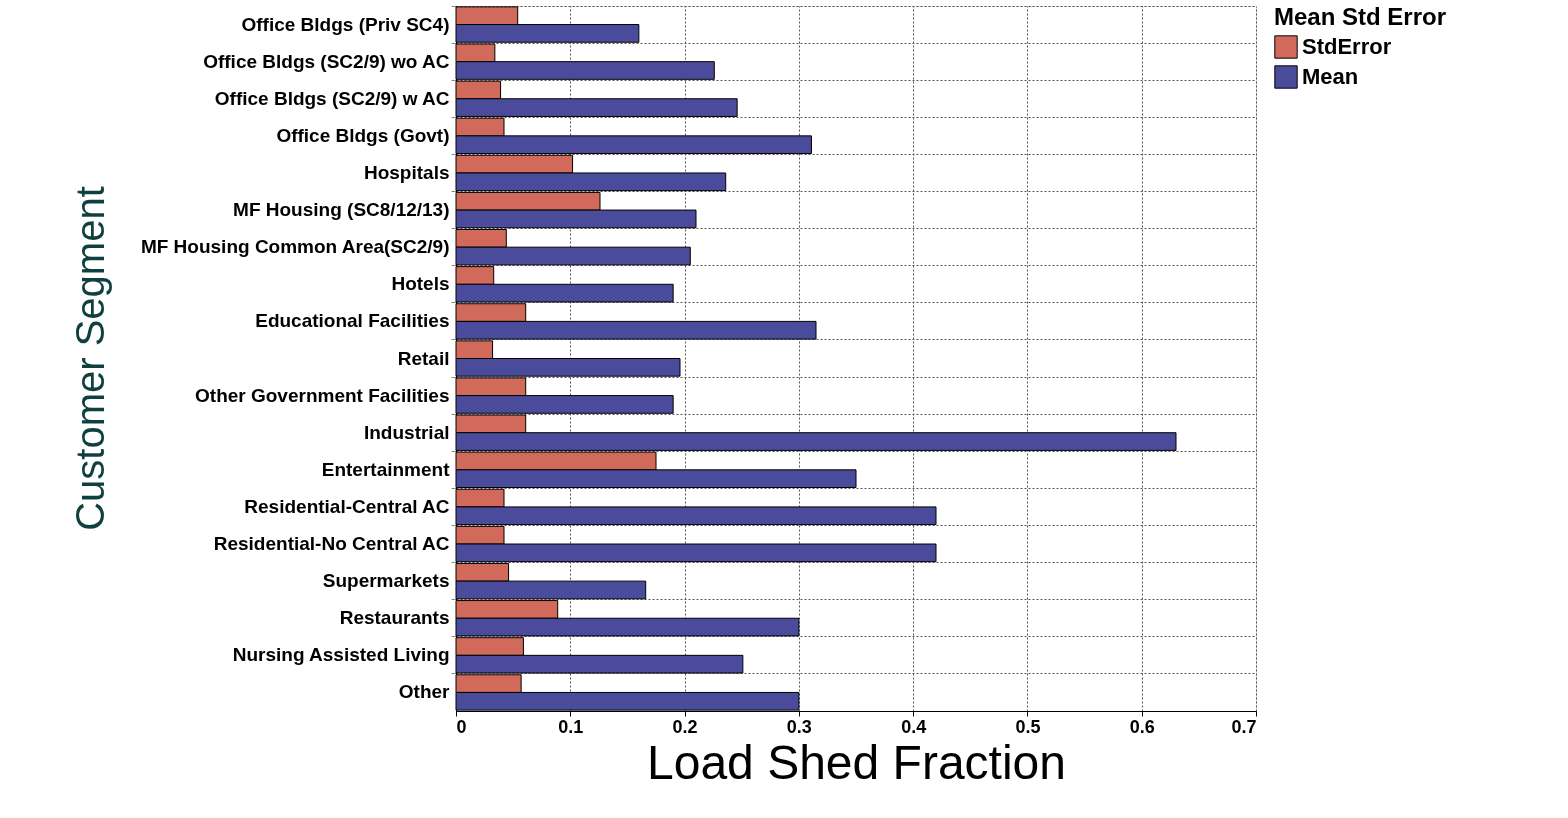  What do you see at coordinates (856, 762) in the screenshot?
I see `x-axis-title: Load Shed Fraction` at bounding box center [856, 762].